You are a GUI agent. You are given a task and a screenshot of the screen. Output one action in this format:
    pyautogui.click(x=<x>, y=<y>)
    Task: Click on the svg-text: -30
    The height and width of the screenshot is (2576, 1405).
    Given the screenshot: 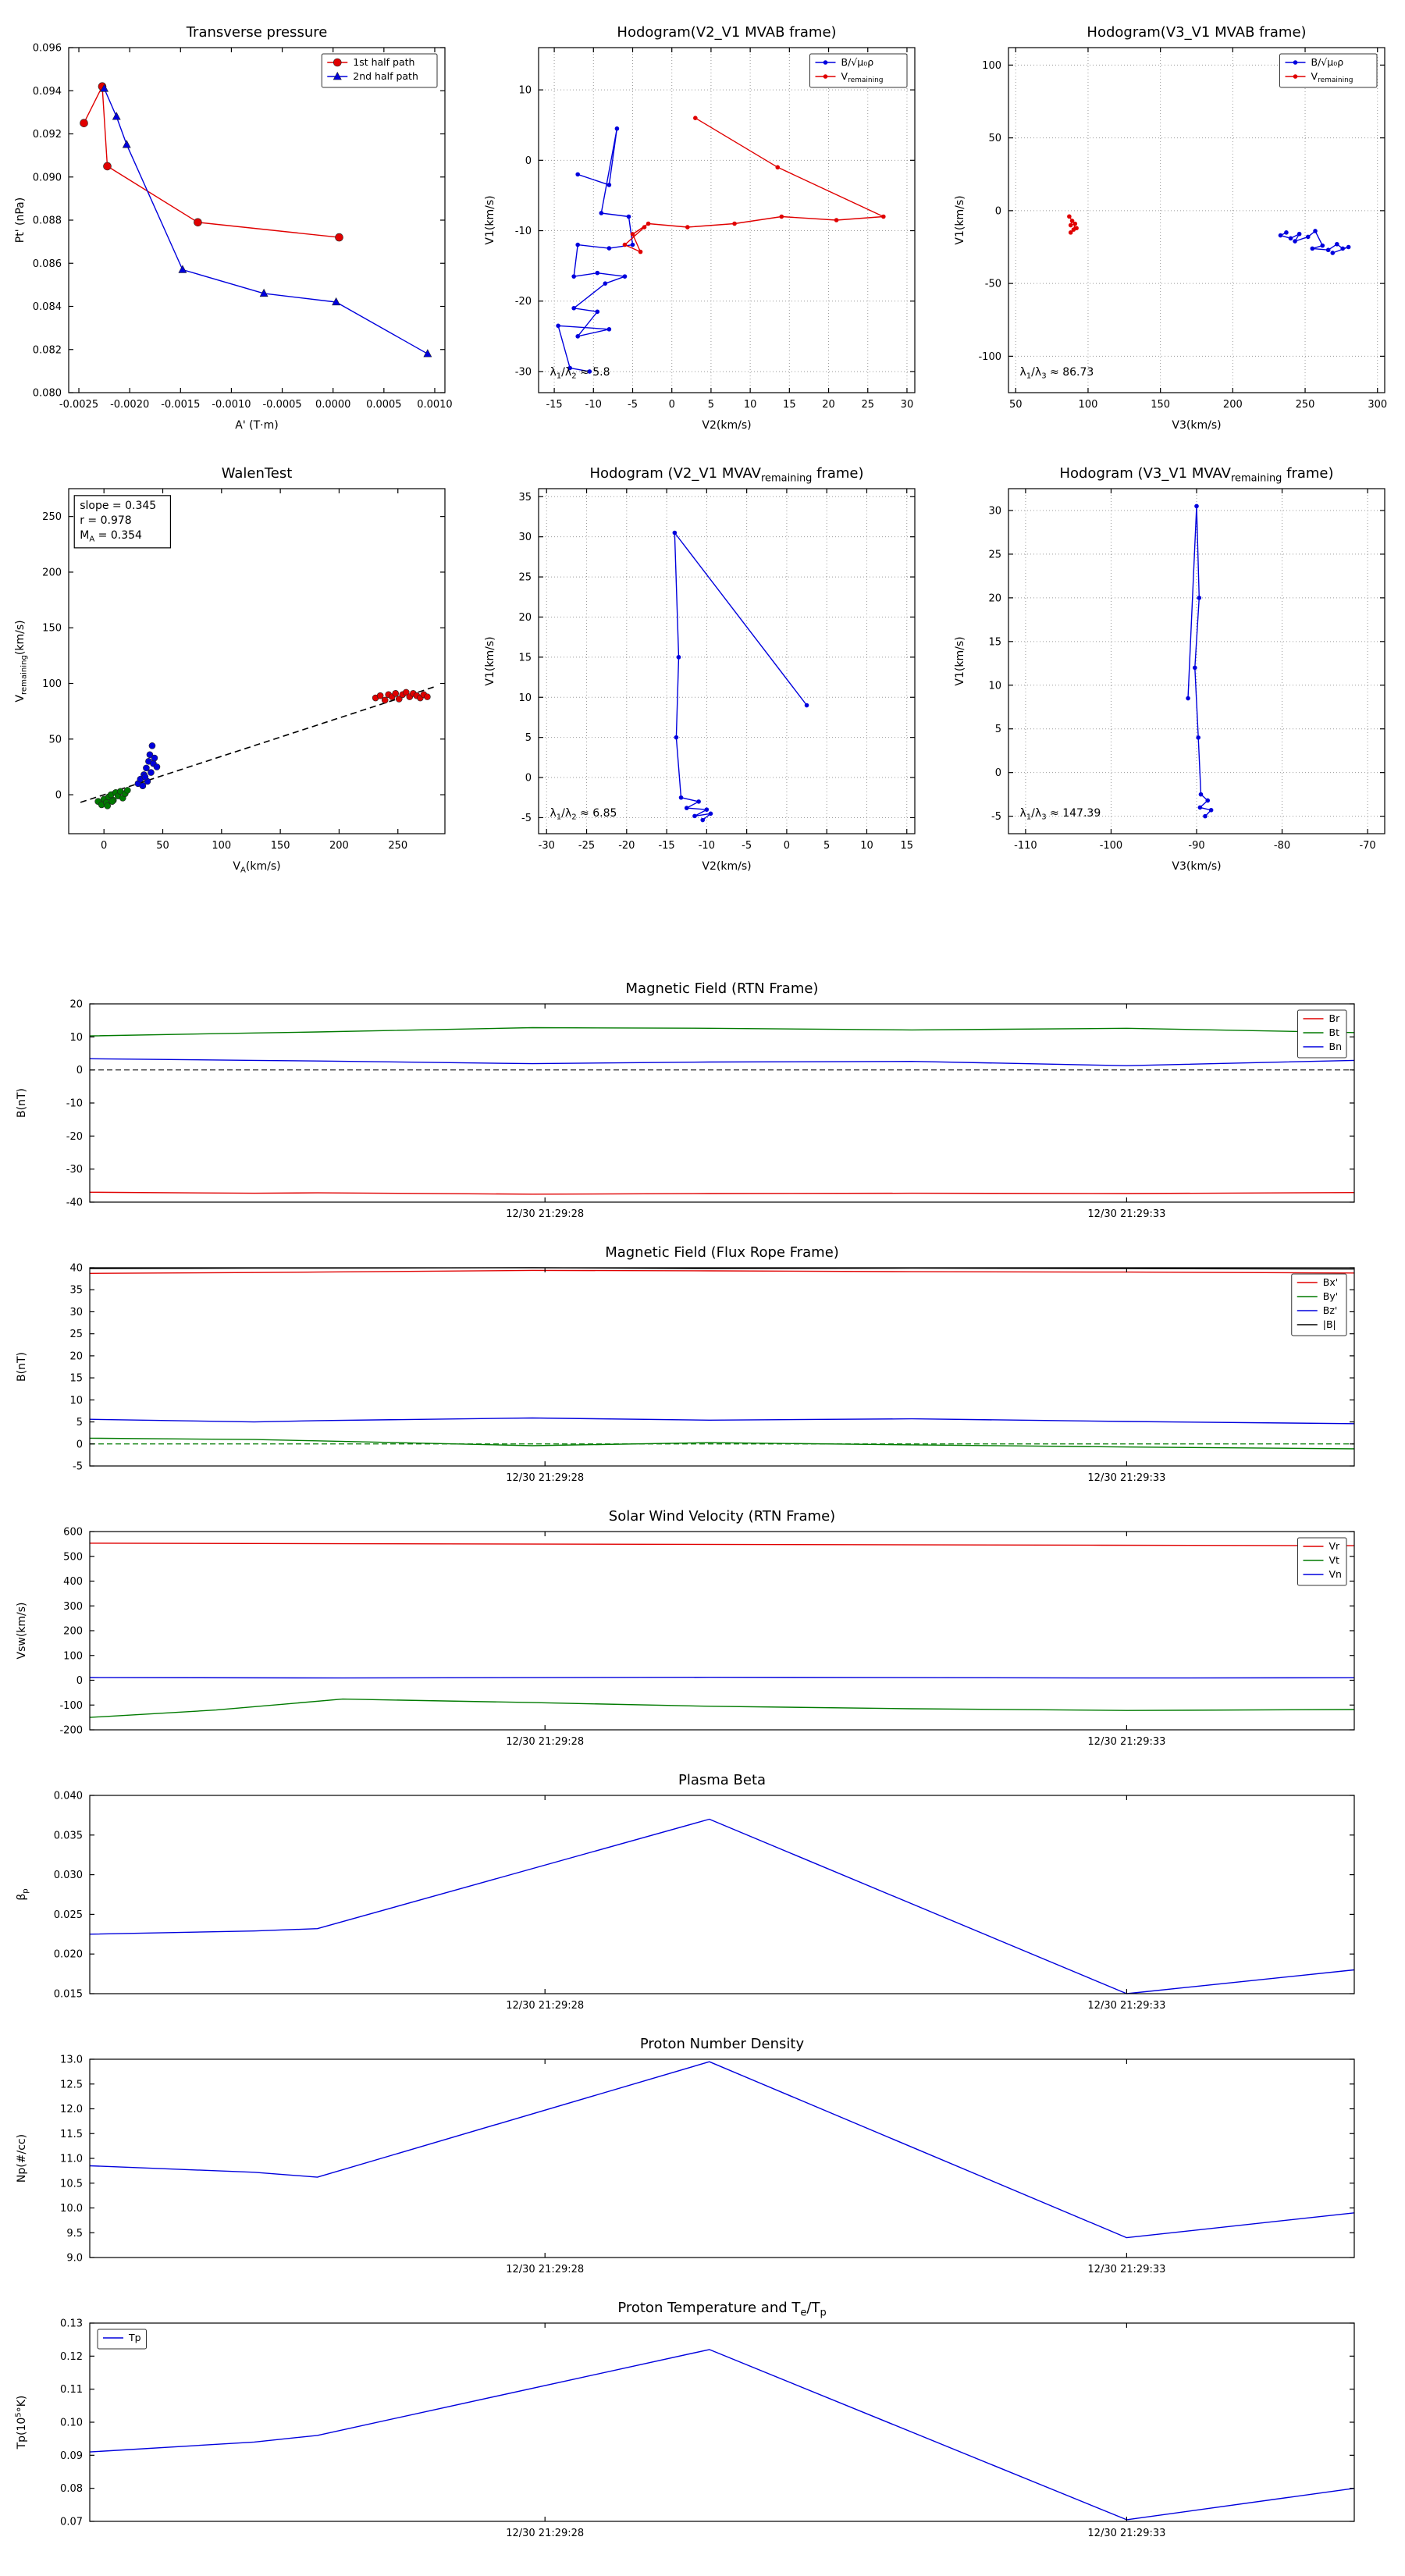 What is the action you would take?
    pyautogui.click(x=547, y=846)
    